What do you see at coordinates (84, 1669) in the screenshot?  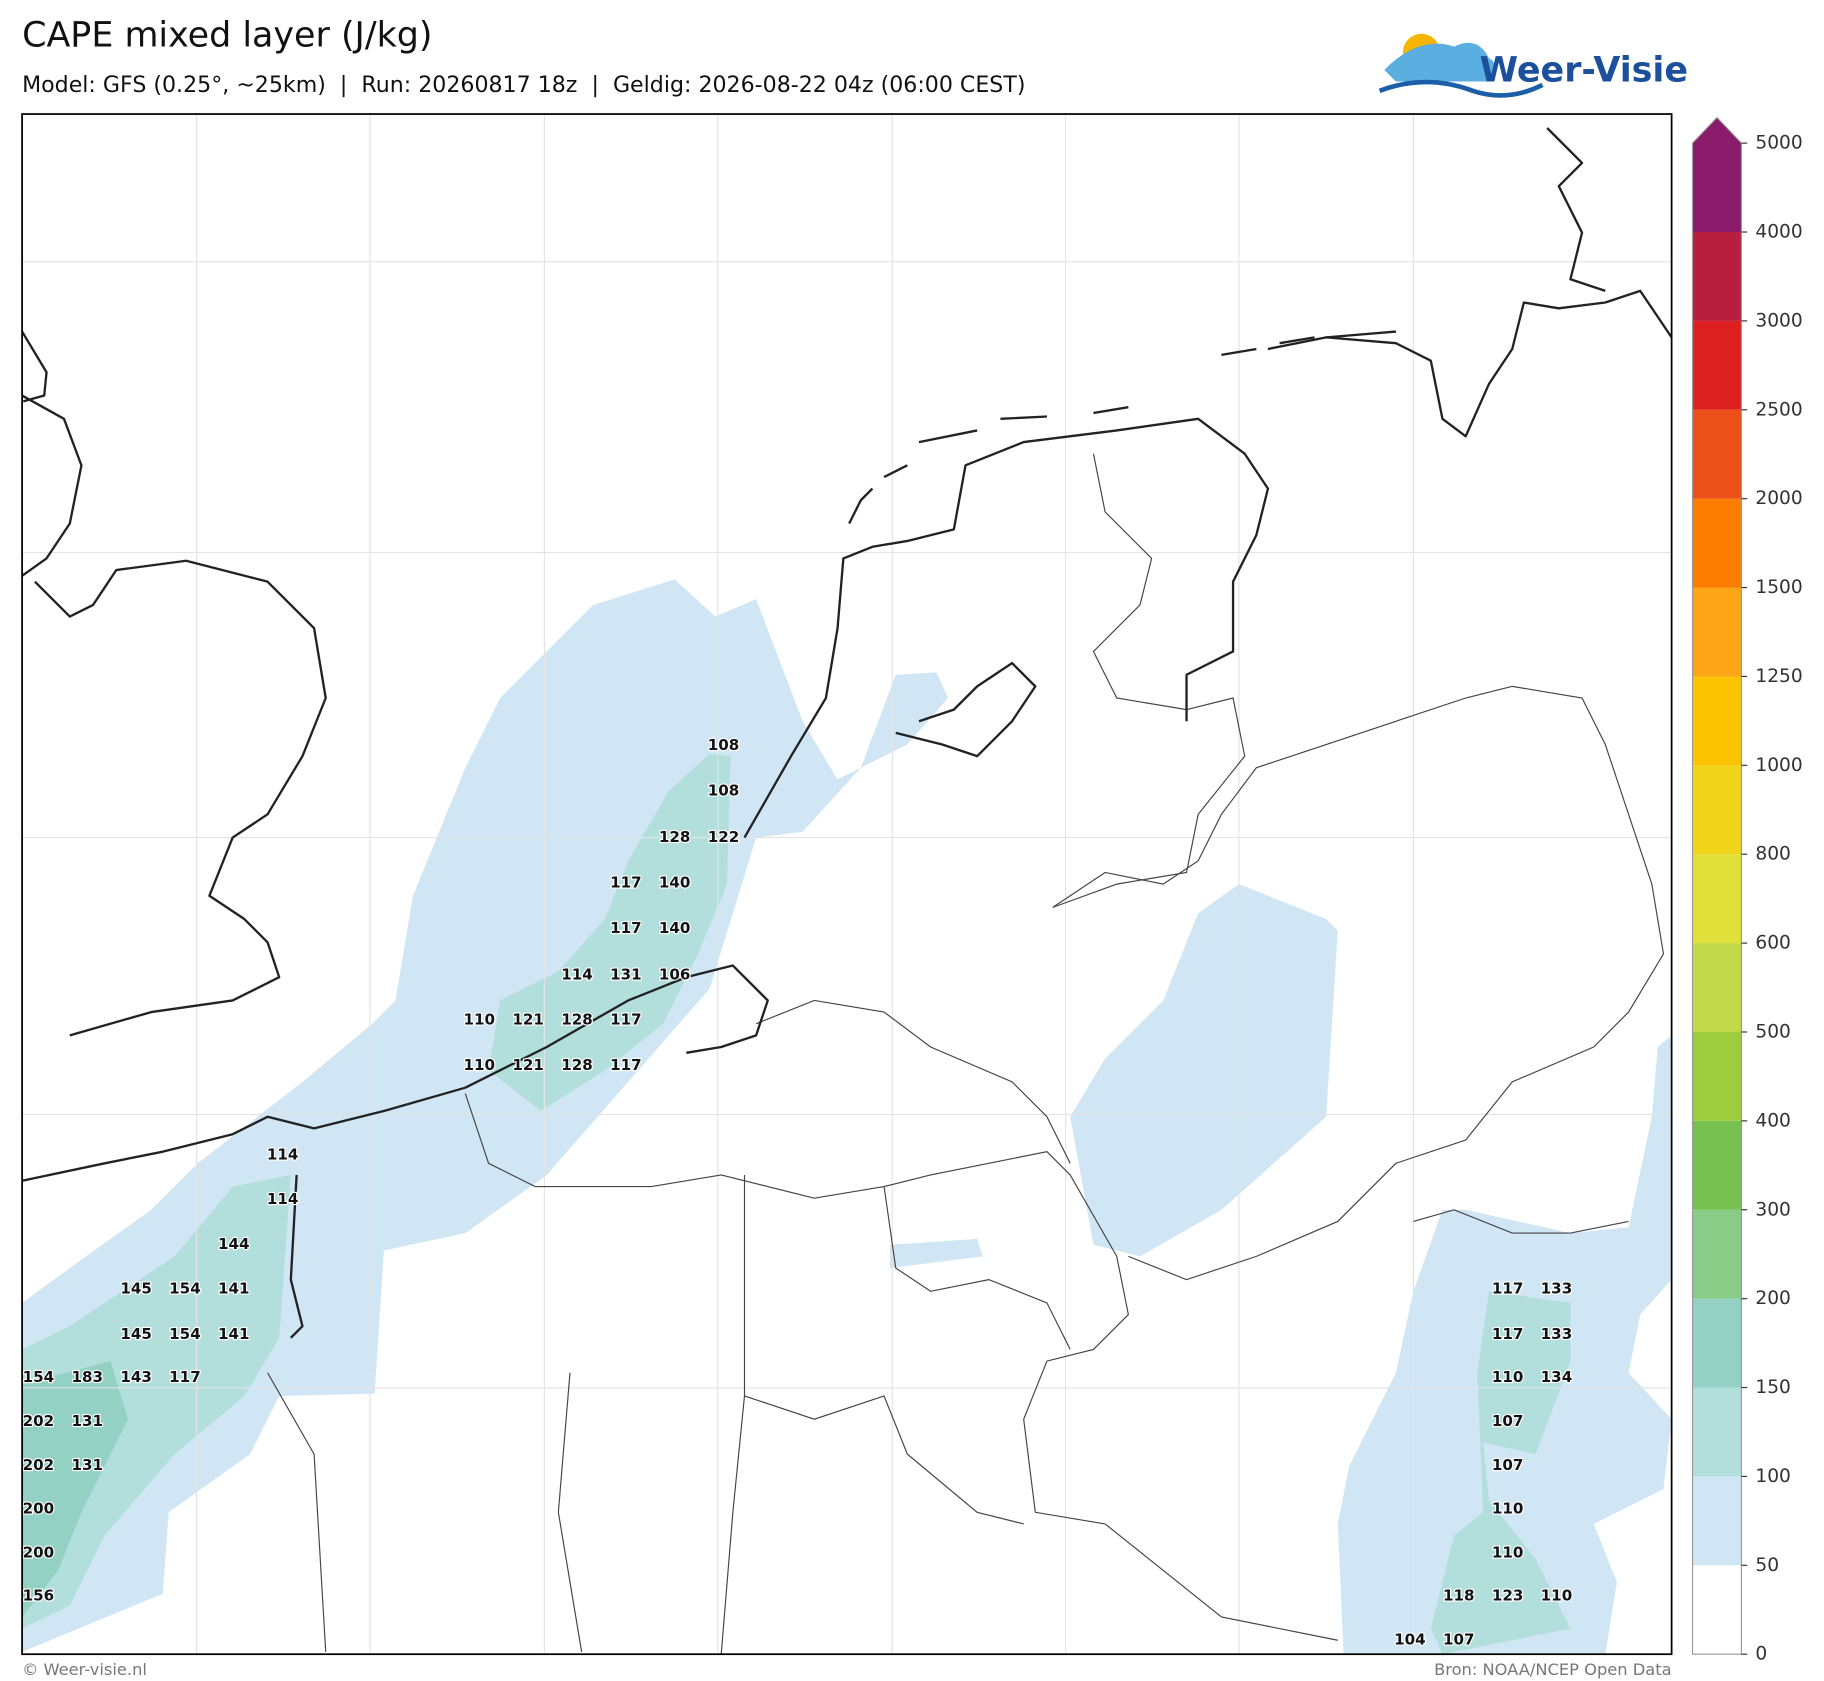 I see `footer-left: © Weer-visie.nl` at bounding box center [84, 1669].